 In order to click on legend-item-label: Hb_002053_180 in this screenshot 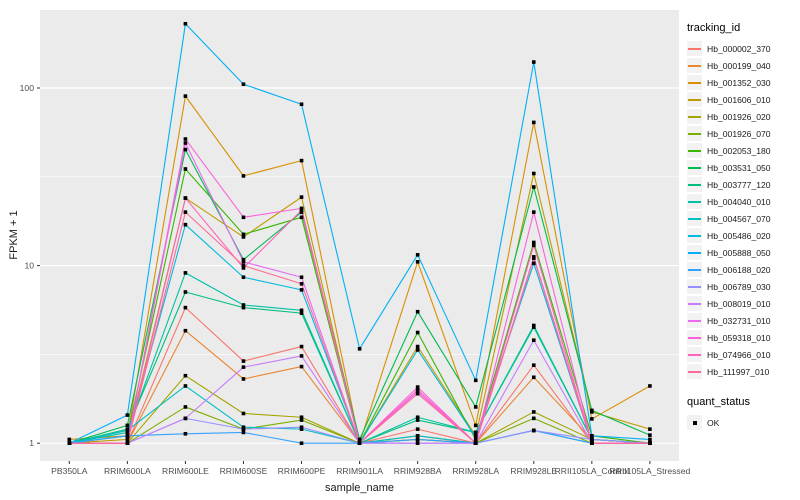, I will do `click(739, 150)`.